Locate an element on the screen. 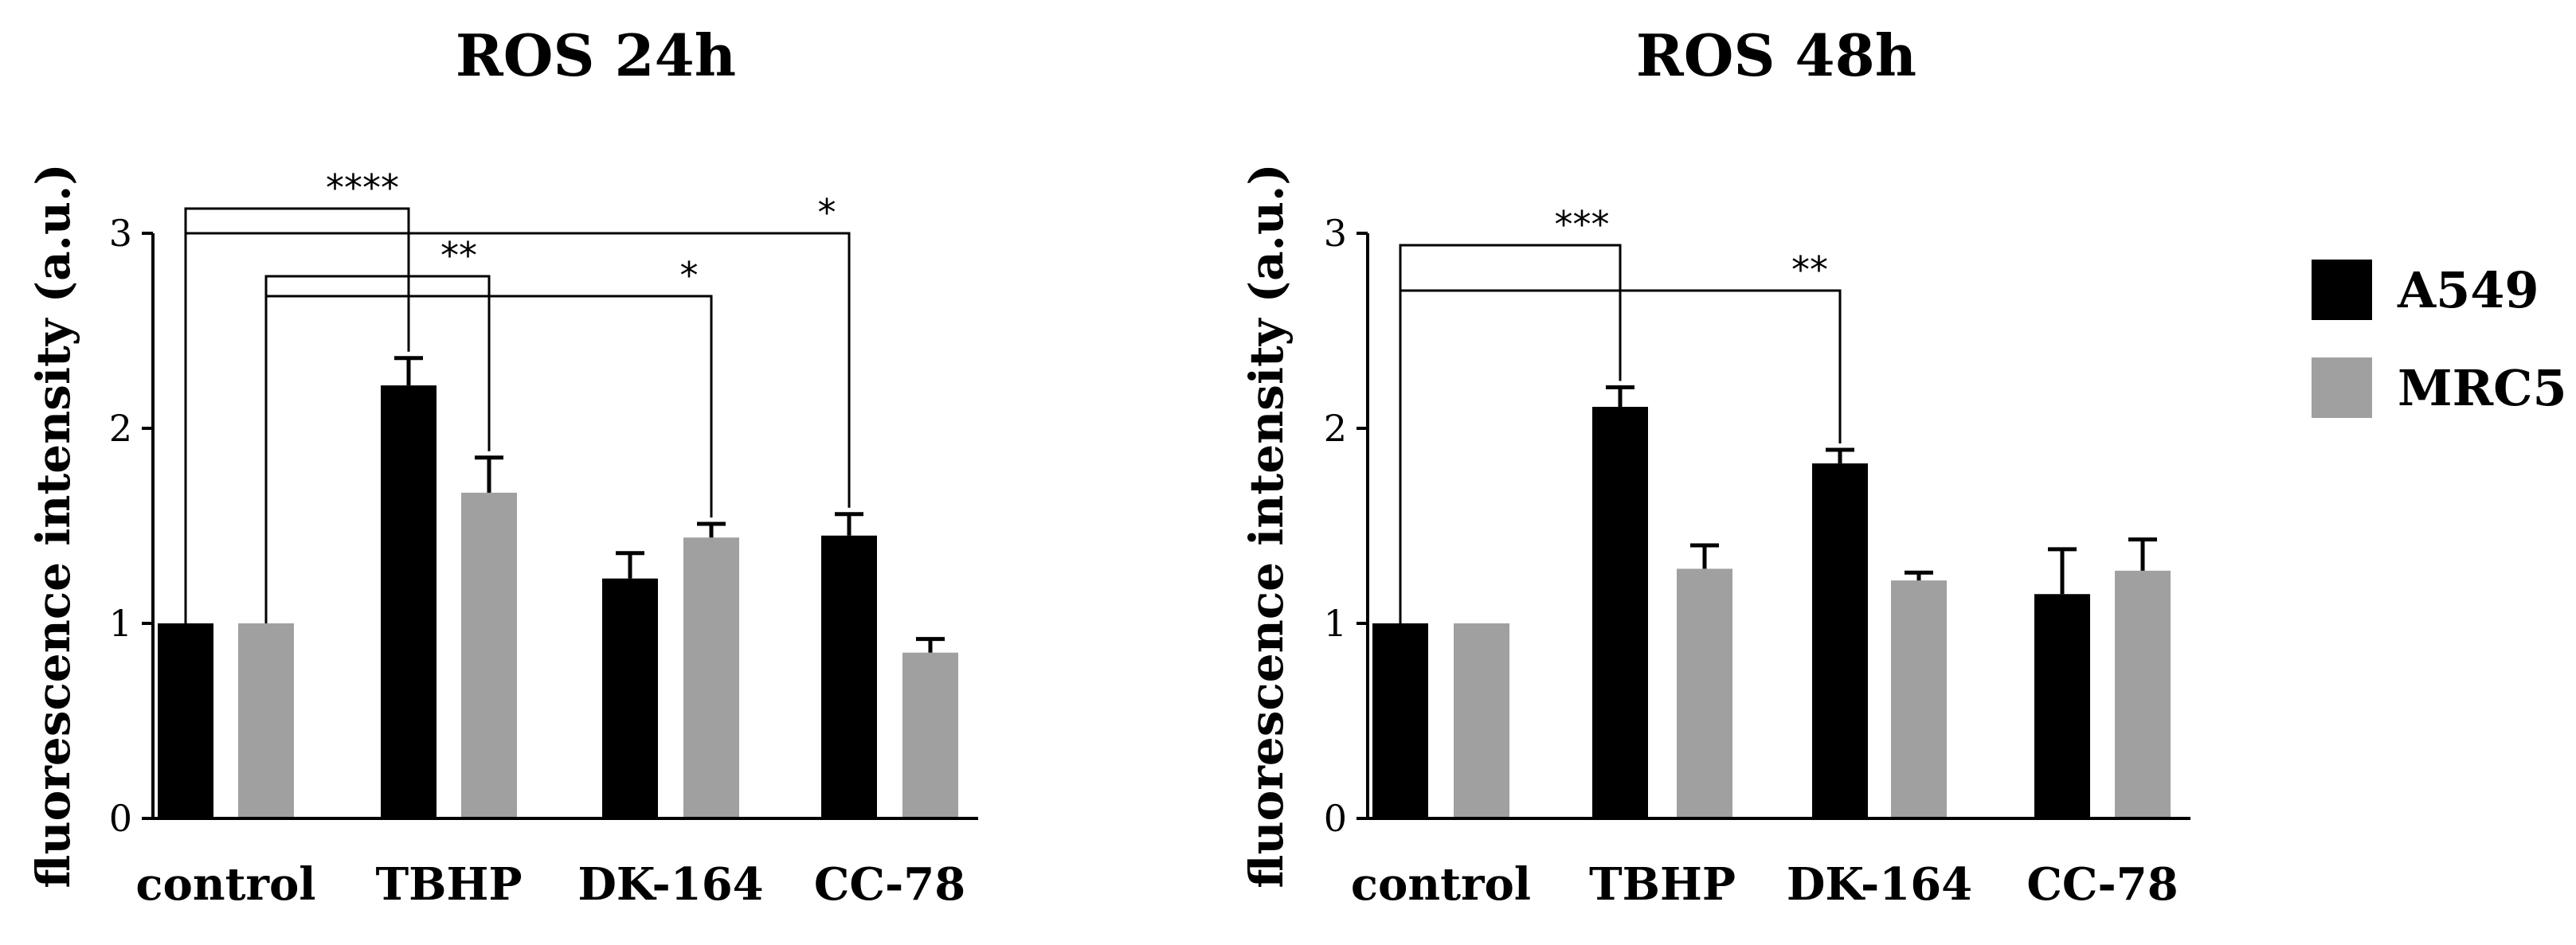 This screenshot has height=945, width=2576. bracket-control-dk164-mrc5 is located at coordinates (488, 459).